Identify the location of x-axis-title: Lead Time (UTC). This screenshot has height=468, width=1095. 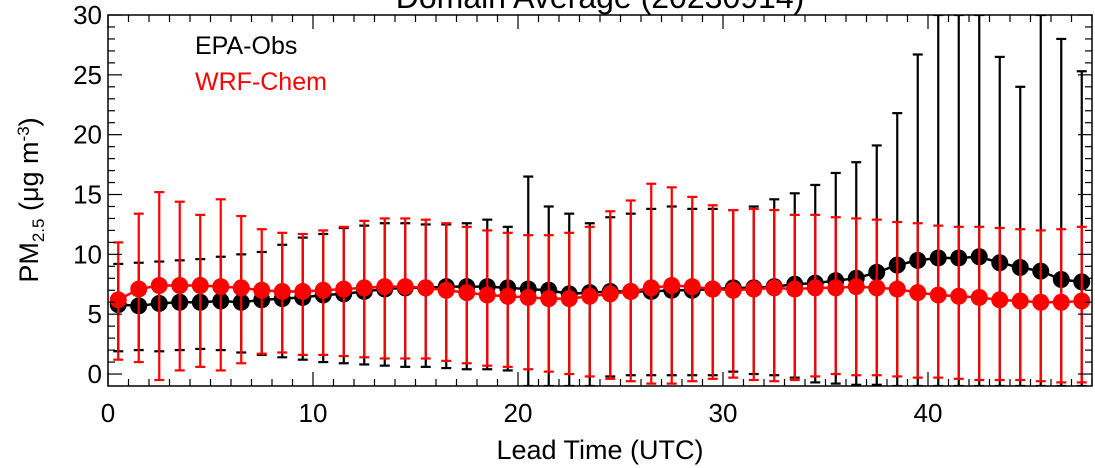
(599, 450).